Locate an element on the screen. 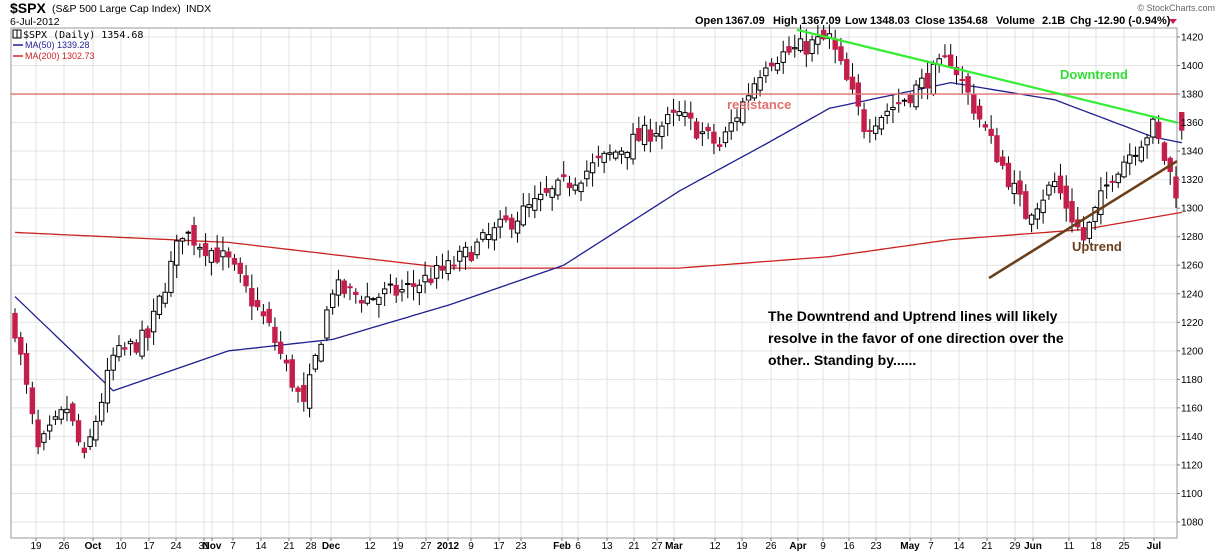 This screenshot has width=1220, height=556. down-arrow-icon is located at coordinates (1173, 21).